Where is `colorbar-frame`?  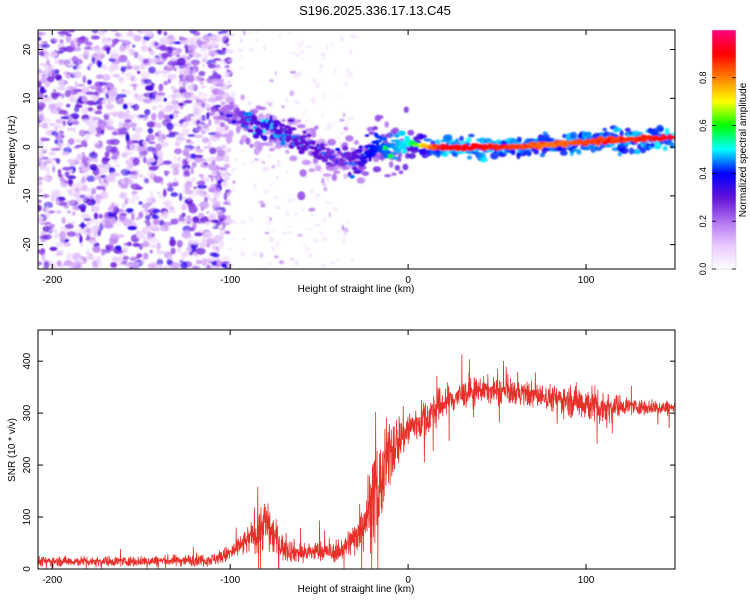
colorbar-frame is located at coordinates (724, 149).